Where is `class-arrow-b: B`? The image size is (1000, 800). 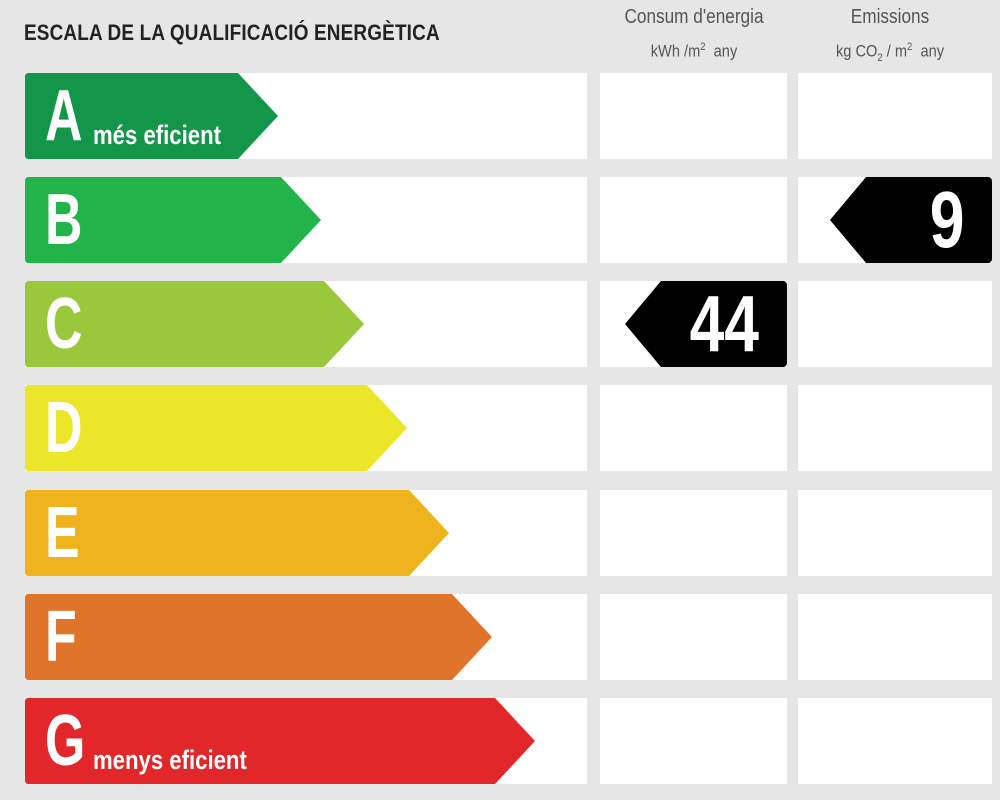 class-arrow-b: B is located at coordinates (173, 220).